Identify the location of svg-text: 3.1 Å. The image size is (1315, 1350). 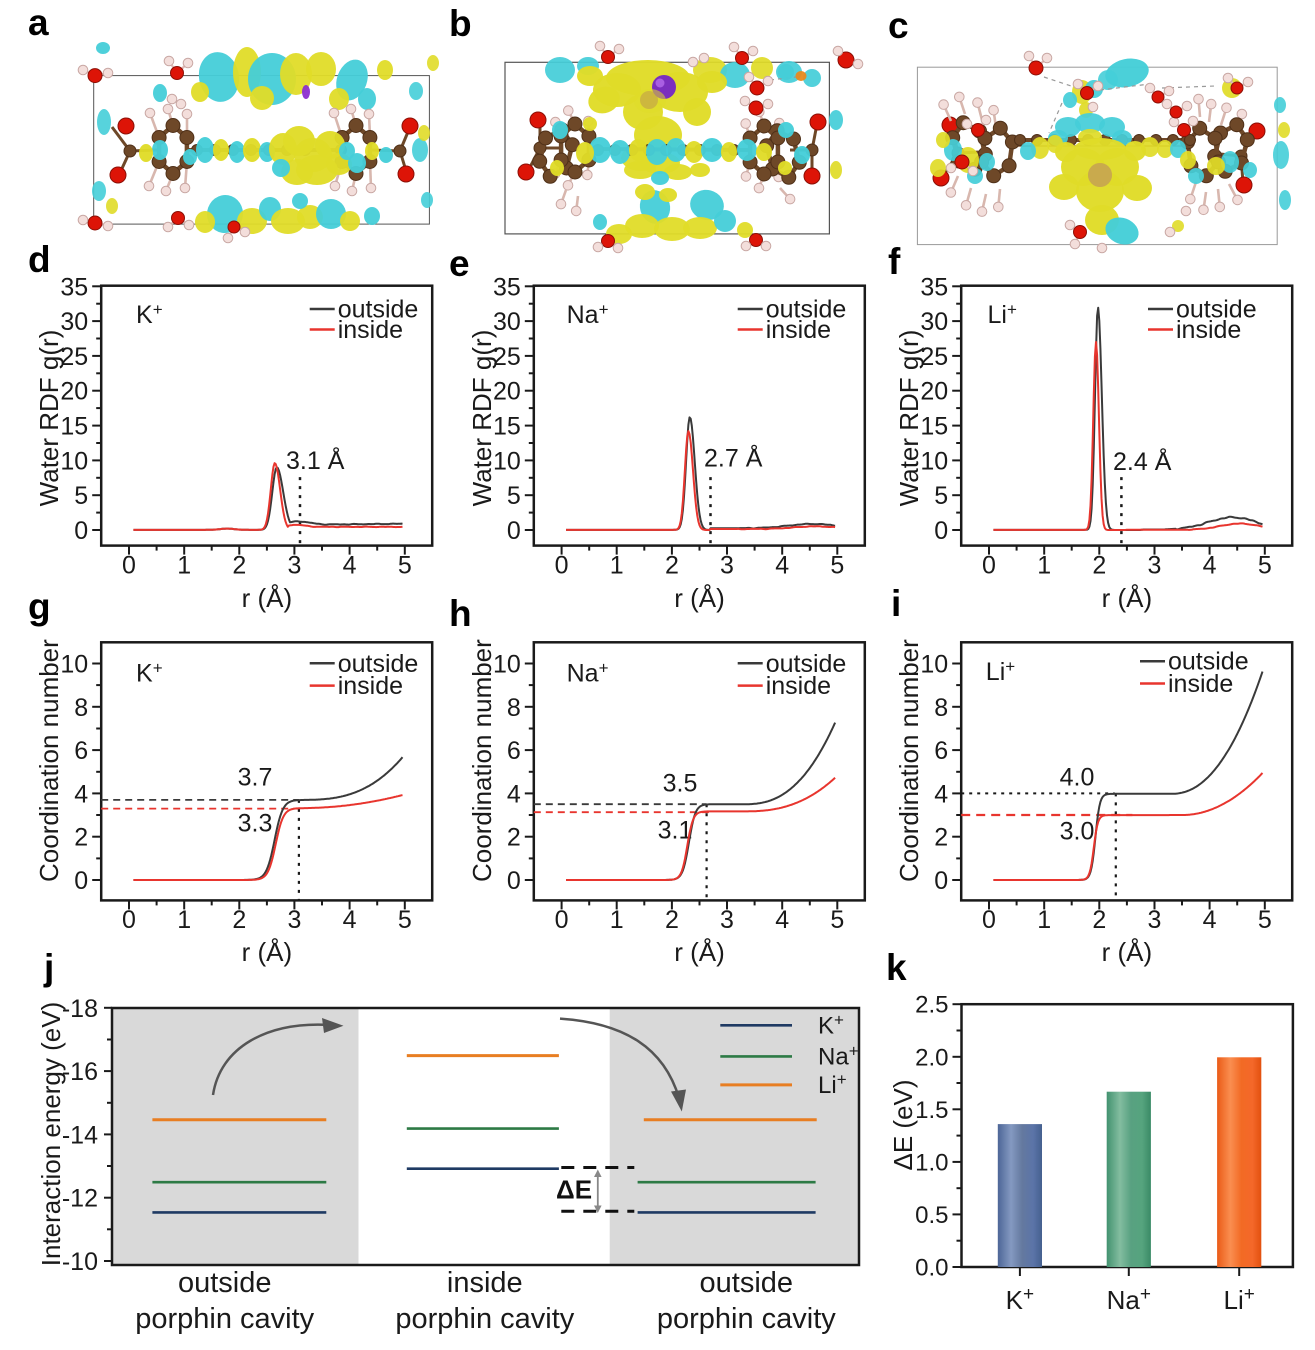
(315, 460).